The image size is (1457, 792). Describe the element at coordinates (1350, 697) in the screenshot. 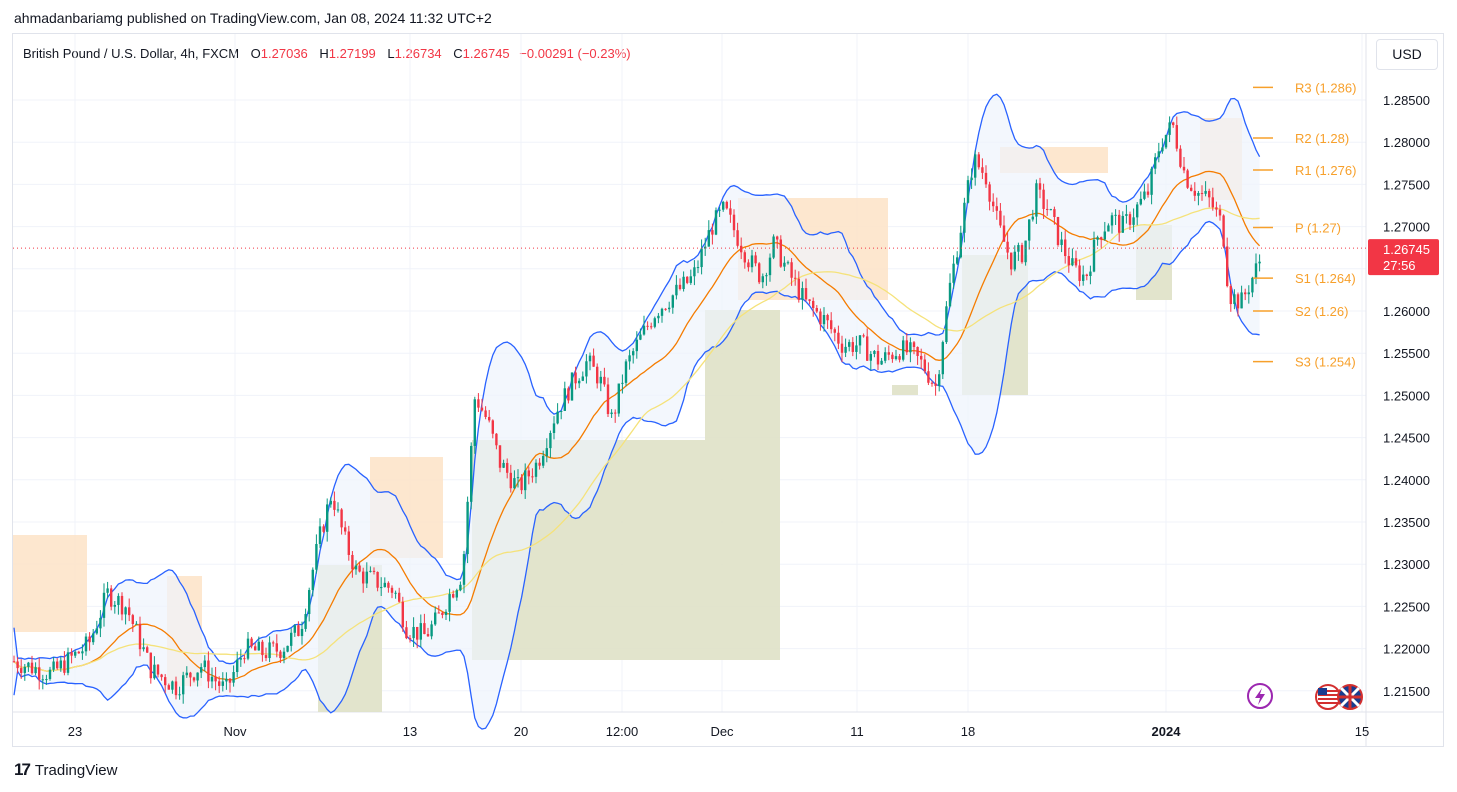

I see `uk-flag-icon` at that location.